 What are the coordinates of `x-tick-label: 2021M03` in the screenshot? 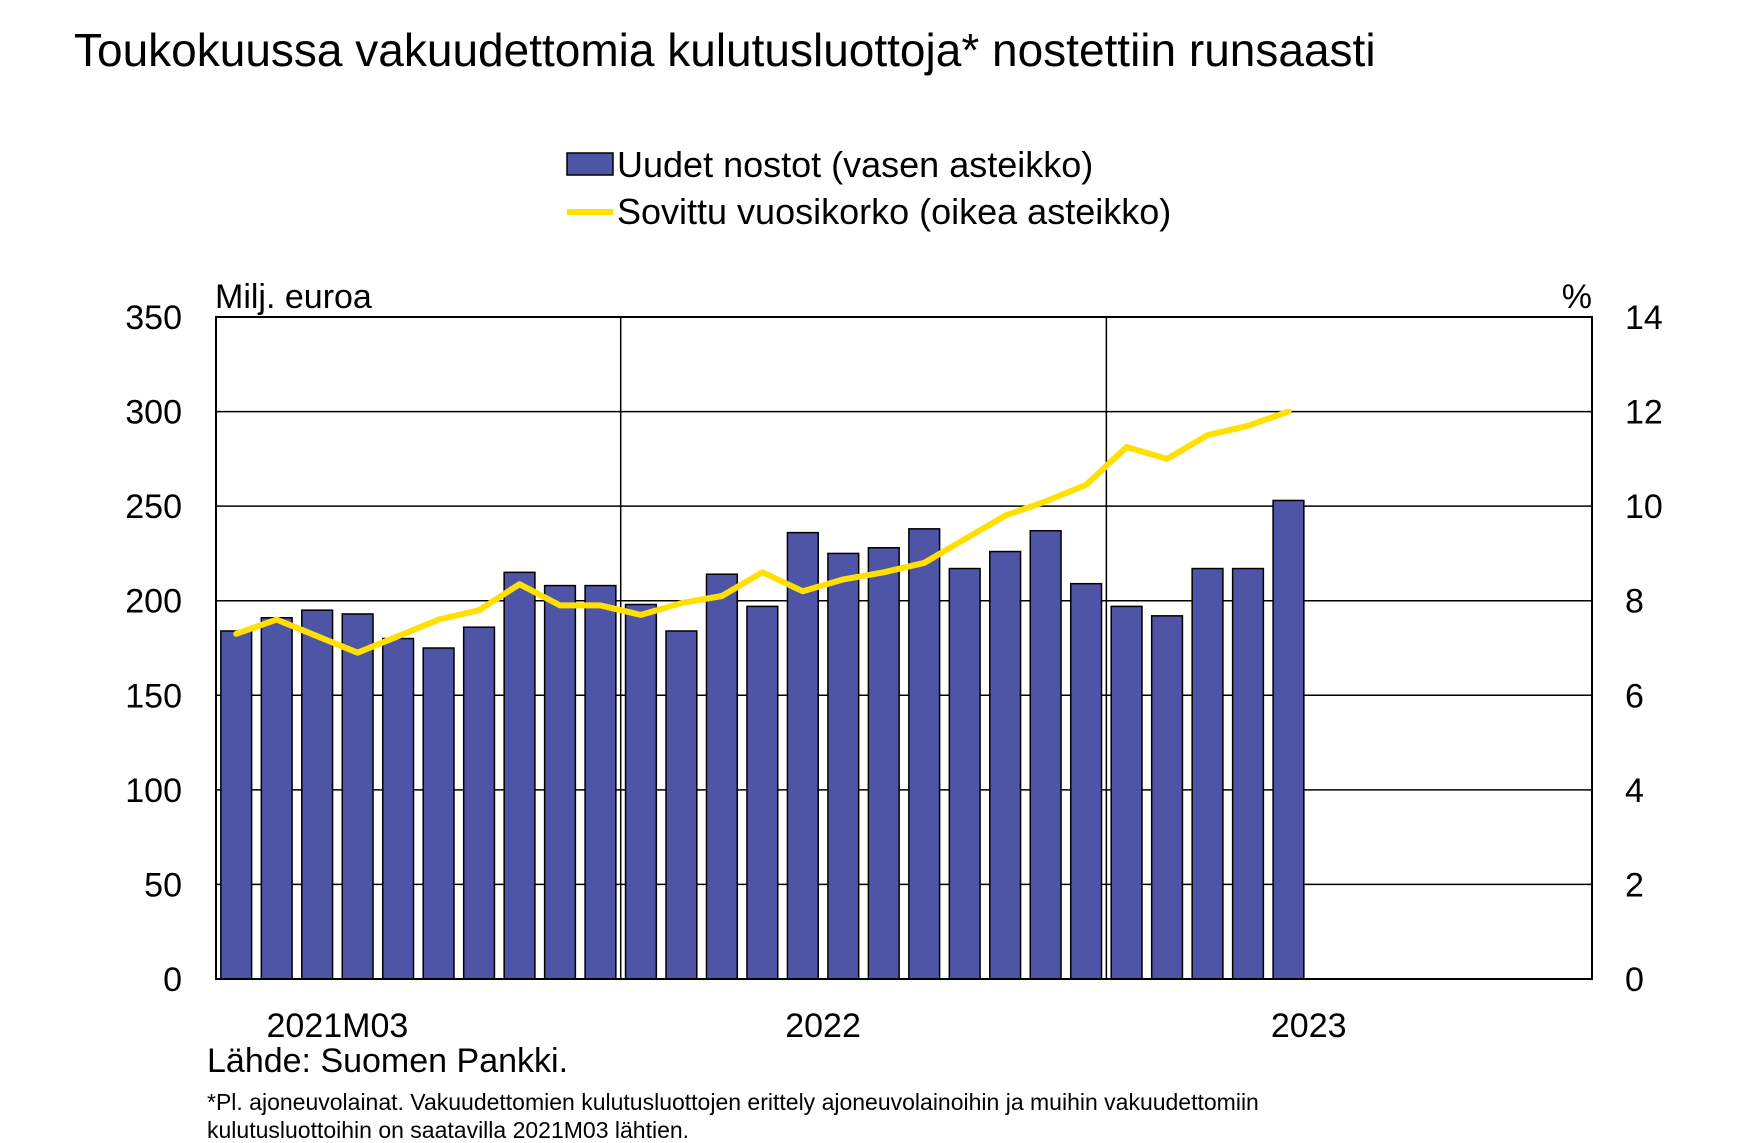 It's located at (338, 1026).